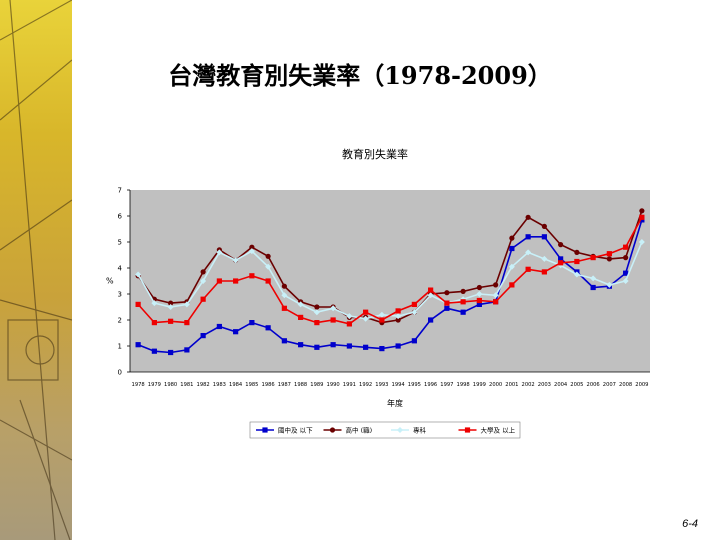  What do you see at coordinates (219, 385) in the screenshot?
I see `x-tick-label: 1983` at bounding box center [219, 385].